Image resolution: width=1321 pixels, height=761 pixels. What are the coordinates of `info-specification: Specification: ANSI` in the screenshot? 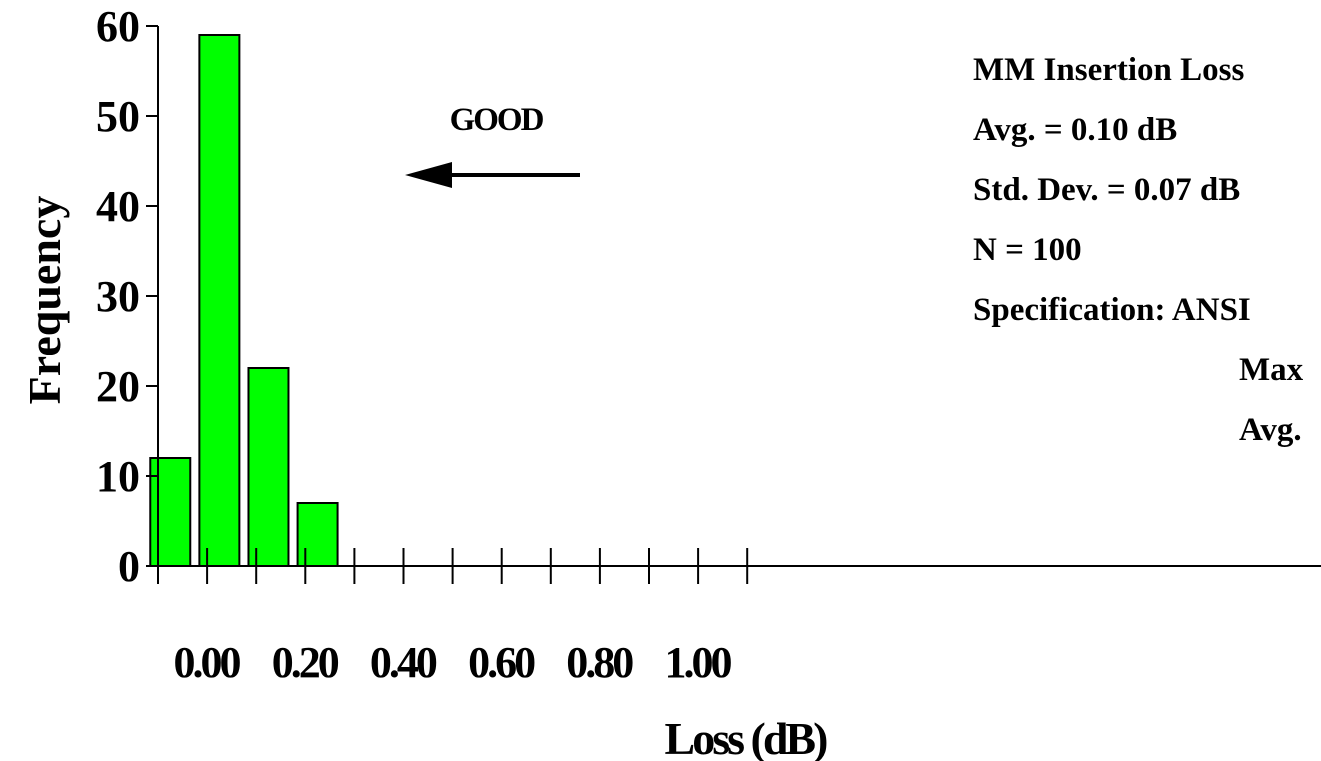 It's located at (1112, 310).